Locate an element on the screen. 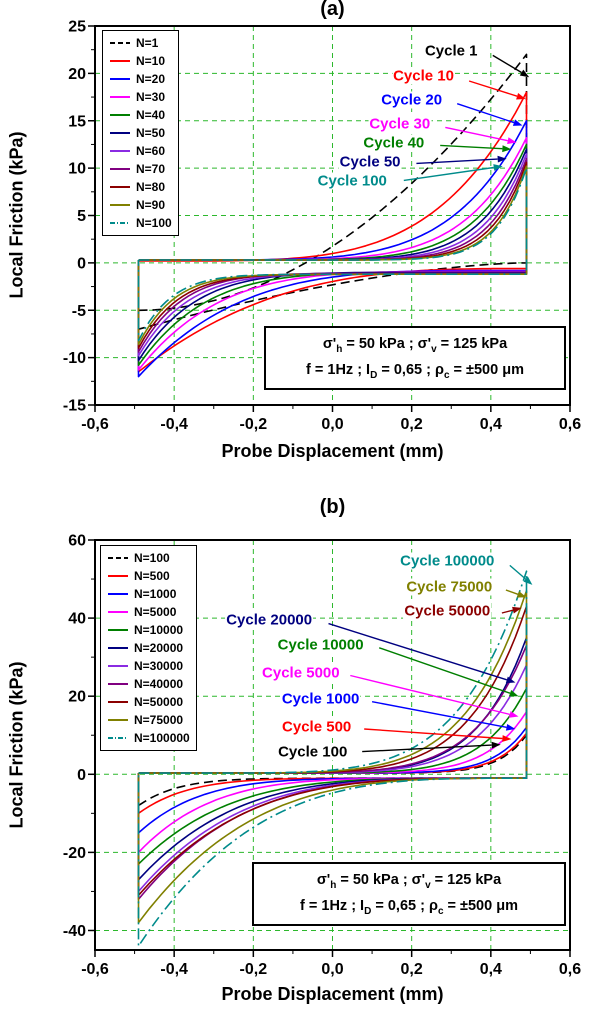 The image size is (601, 1024). legend-item-n-90: N=90 is located at coordinates (140, 205).